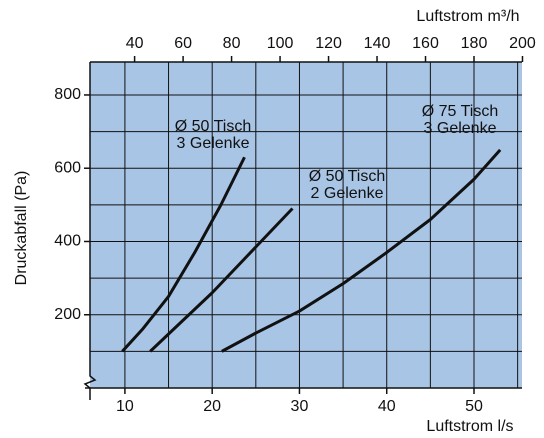 This screenshot has height=438, width=544. Describe the element at coordinates (425, 43) in the screenshot. I see `x2-tick-label: 160` at that location.